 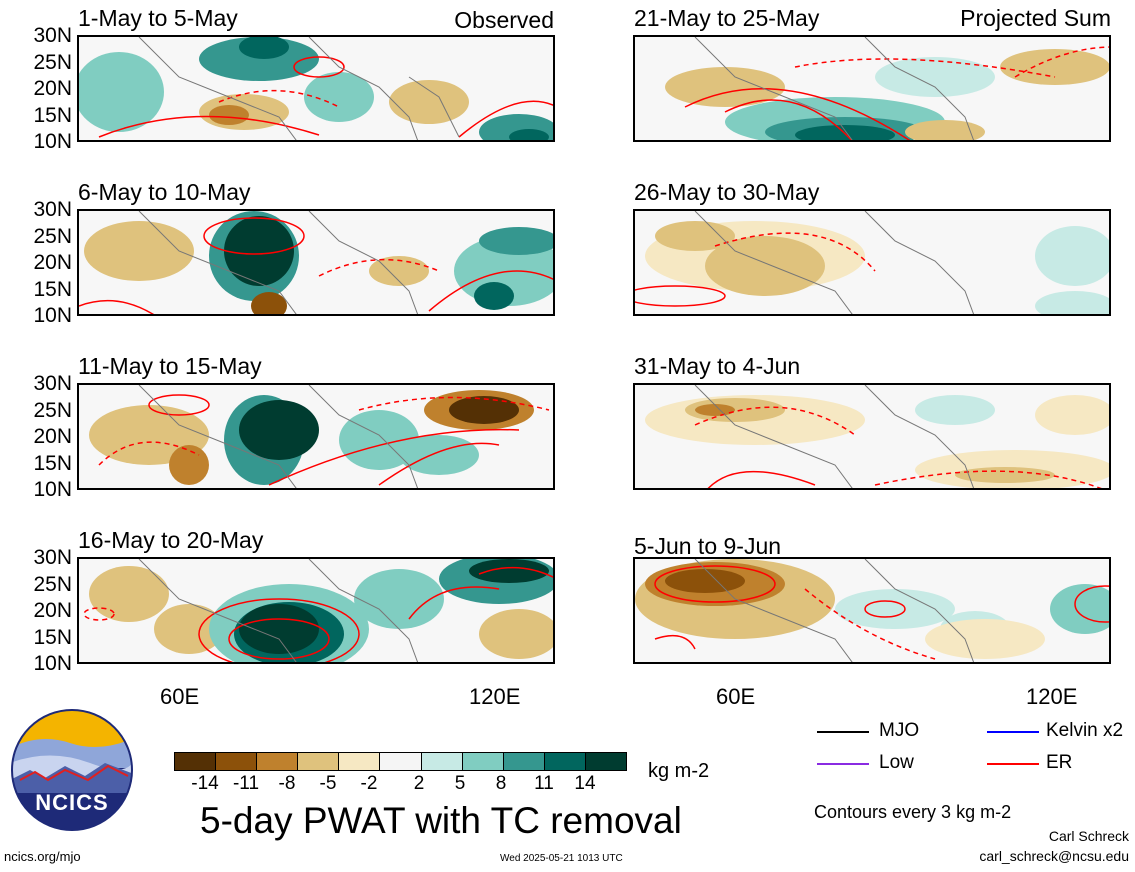 What do you see at coordinates (171, 540) in the screenshot?
I see `panel-title: 16-May to 20-May` at bounding box center [171, 540].